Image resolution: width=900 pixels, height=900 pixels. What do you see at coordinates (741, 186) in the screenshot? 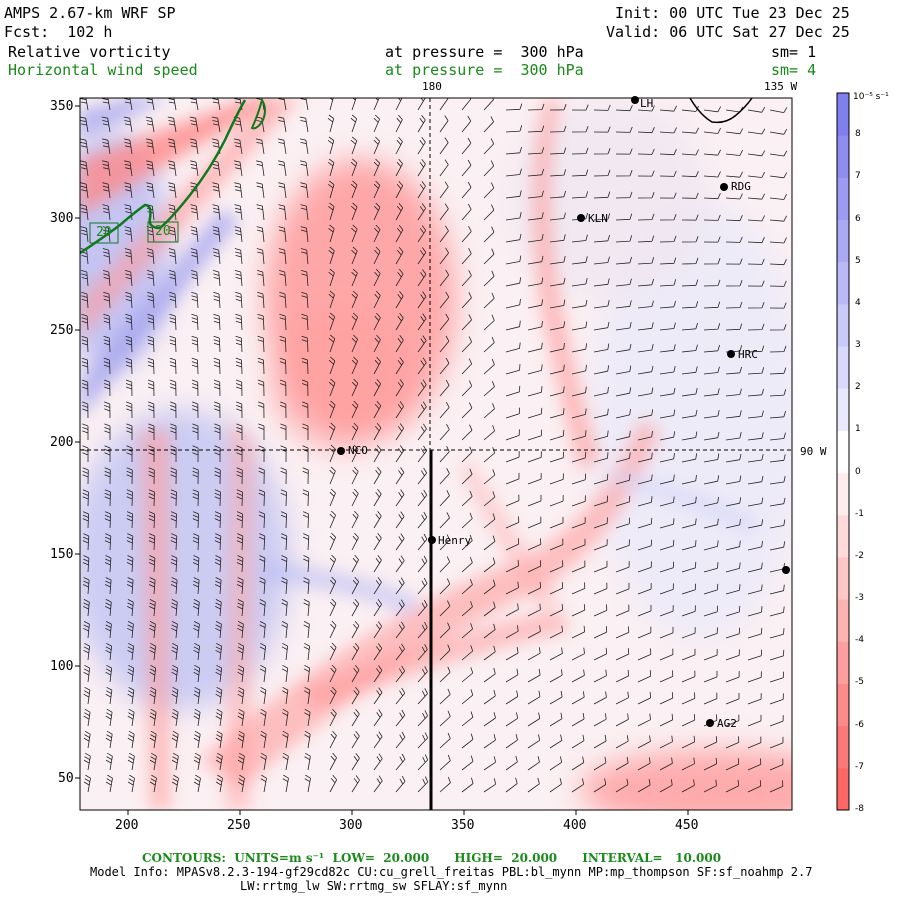
I see `station-rdg: RDG` at bounding box center [741, 186].